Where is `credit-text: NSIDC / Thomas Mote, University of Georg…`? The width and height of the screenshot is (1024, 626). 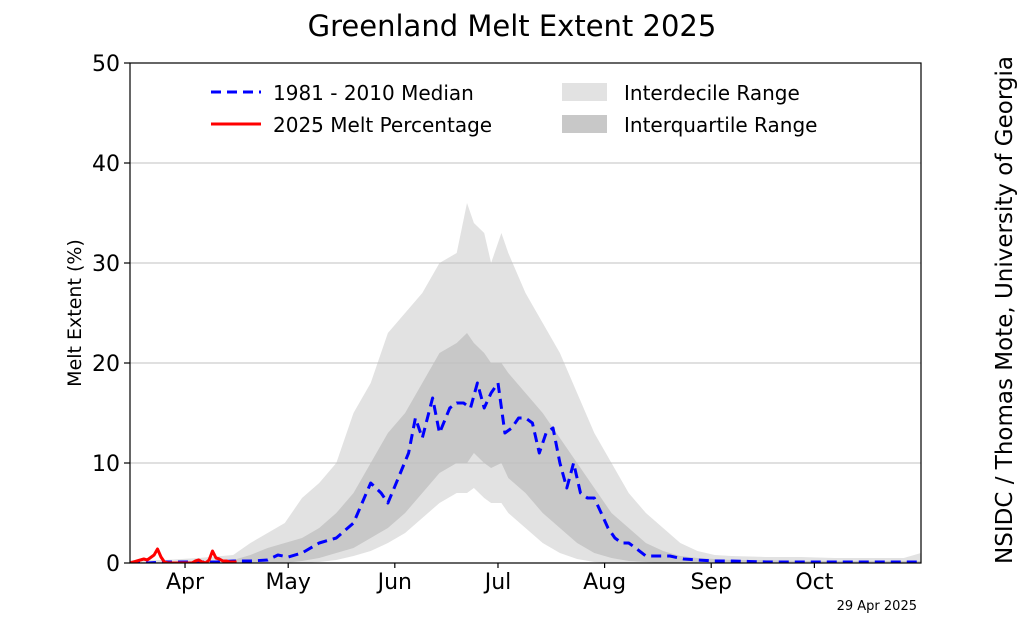
credit-text: NSIDC / Thomas Mote, University of Georg… is located at coordinates (1005, 310).